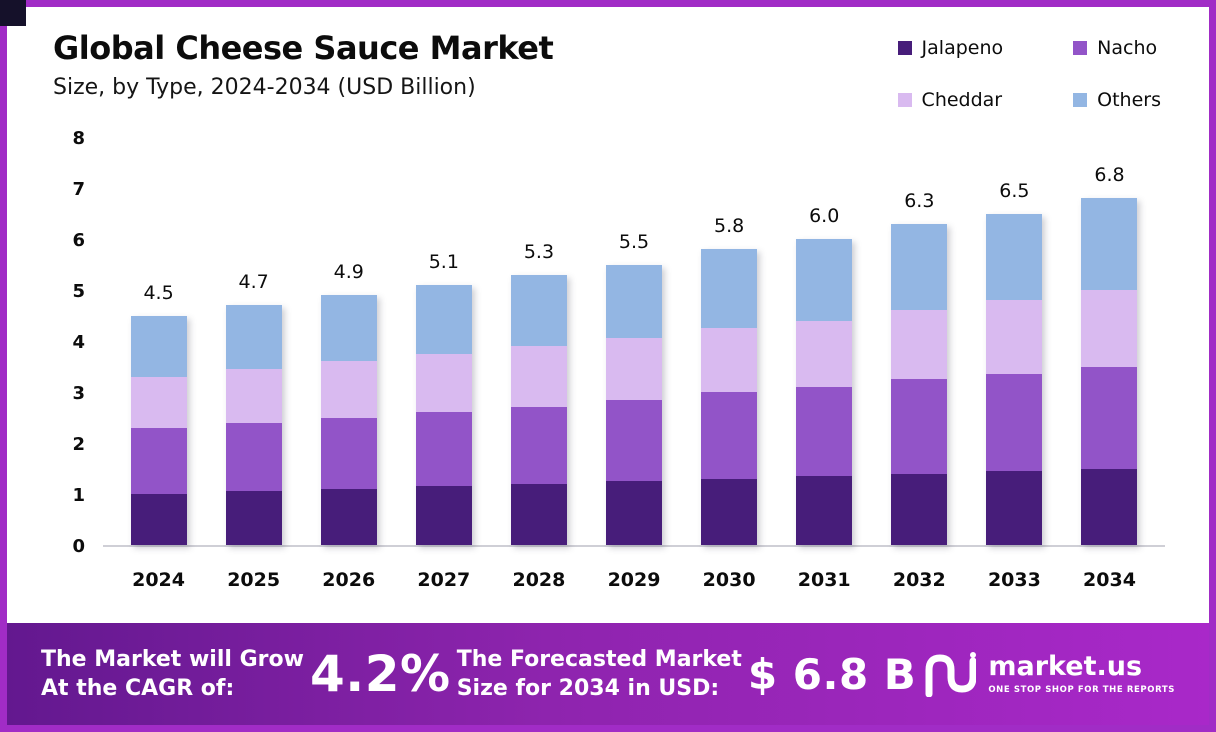  I want to click on chart-legend: Jalapeno Nacho Cheddar Others, so click(1029, 74).